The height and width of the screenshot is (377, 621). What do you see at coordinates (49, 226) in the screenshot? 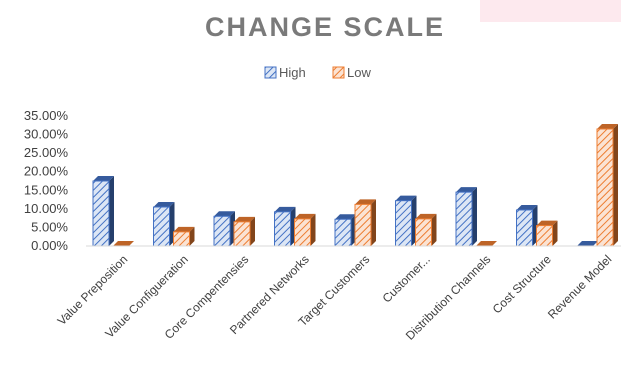
I see `y-tick-label: 5.00%` at bounding box center [49, 226].